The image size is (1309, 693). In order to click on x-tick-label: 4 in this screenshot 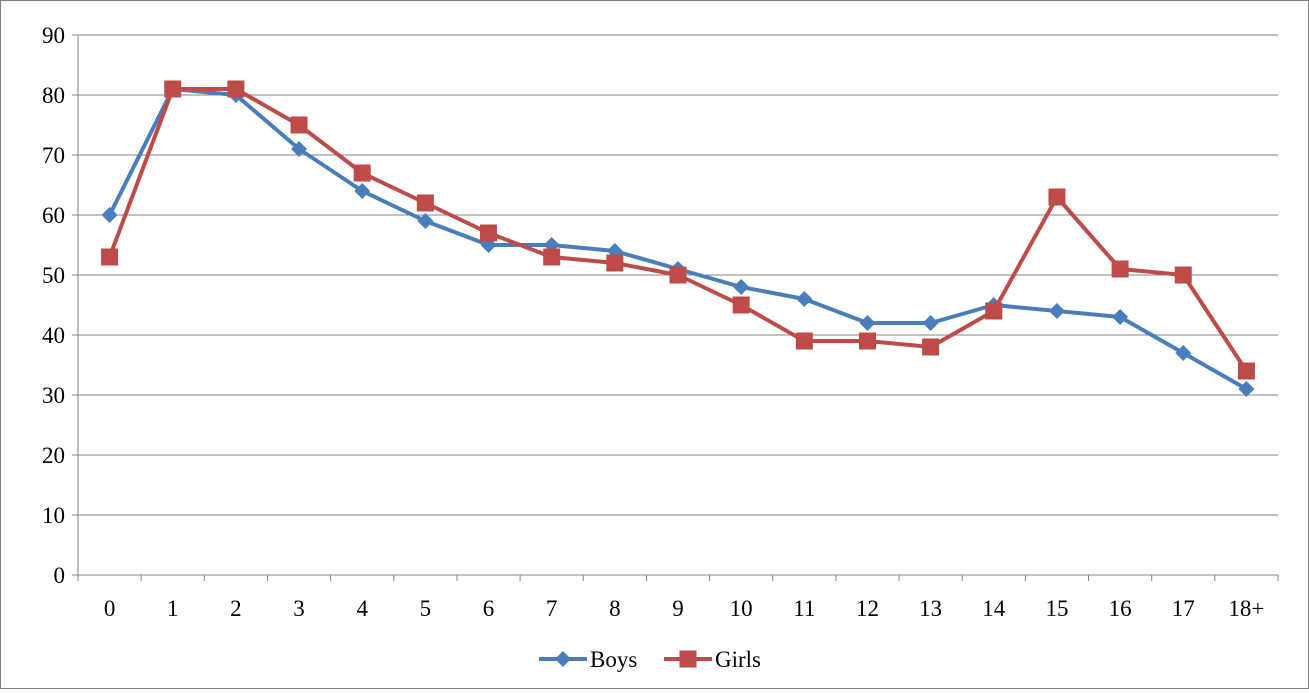, I will do `click(362, 608)`.